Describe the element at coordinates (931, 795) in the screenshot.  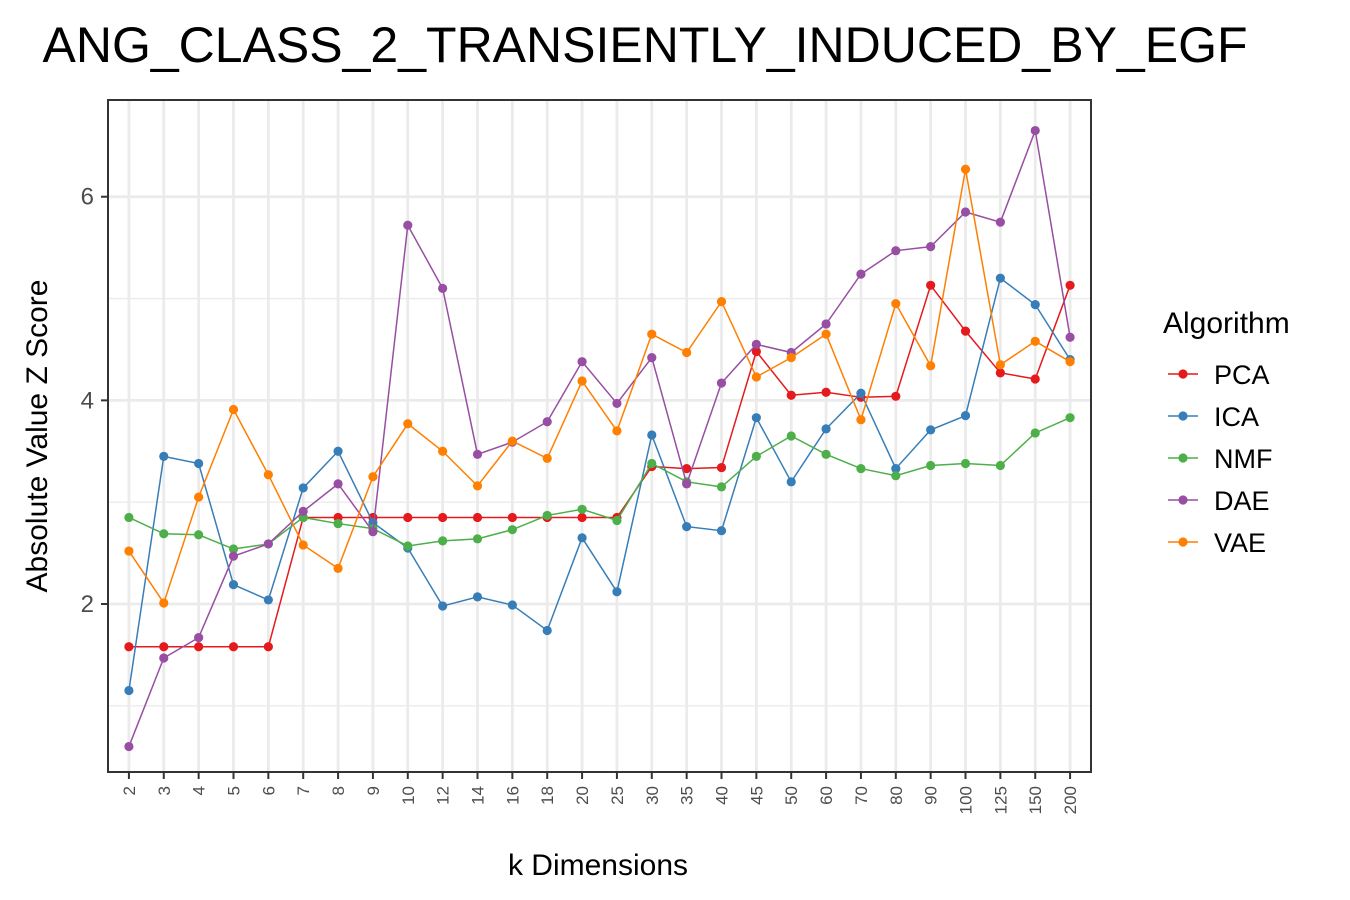
I see `x-tick-label: 90` at that location.